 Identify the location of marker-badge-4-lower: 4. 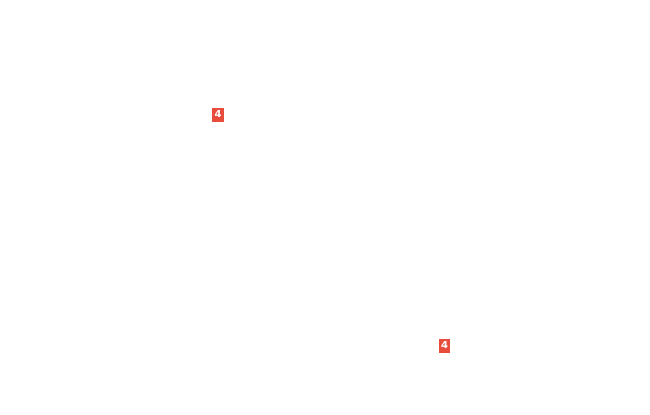
(444, 346).